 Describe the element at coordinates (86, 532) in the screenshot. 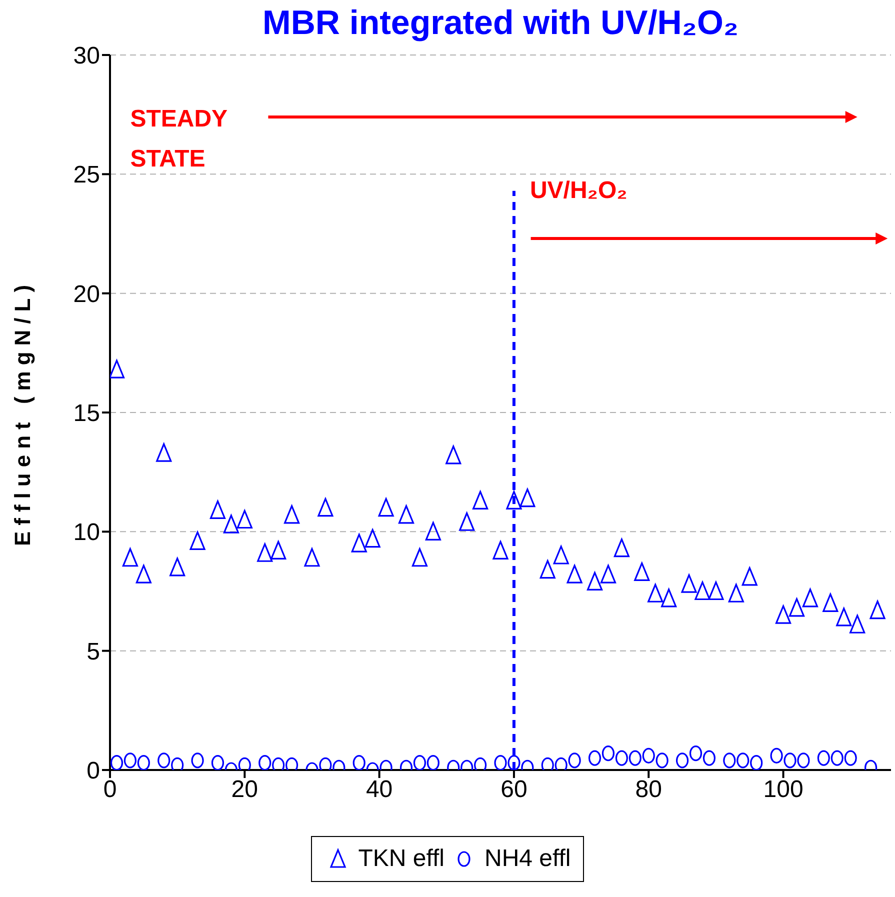

I see `y-tick-label: 10` at that location.